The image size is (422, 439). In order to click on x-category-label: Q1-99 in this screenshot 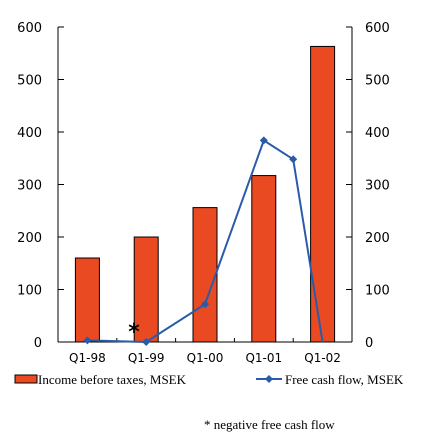, I will do `click(146, 358)`.